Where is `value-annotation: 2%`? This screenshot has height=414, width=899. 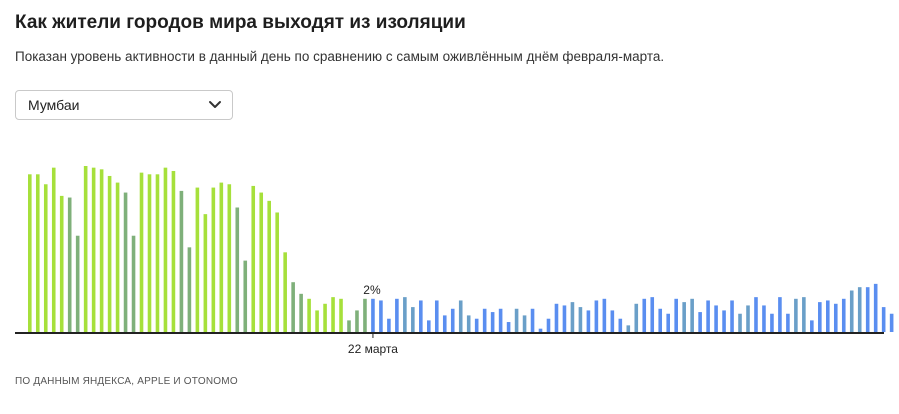 value-annotation: 2% is located at coordinates (372, 290).